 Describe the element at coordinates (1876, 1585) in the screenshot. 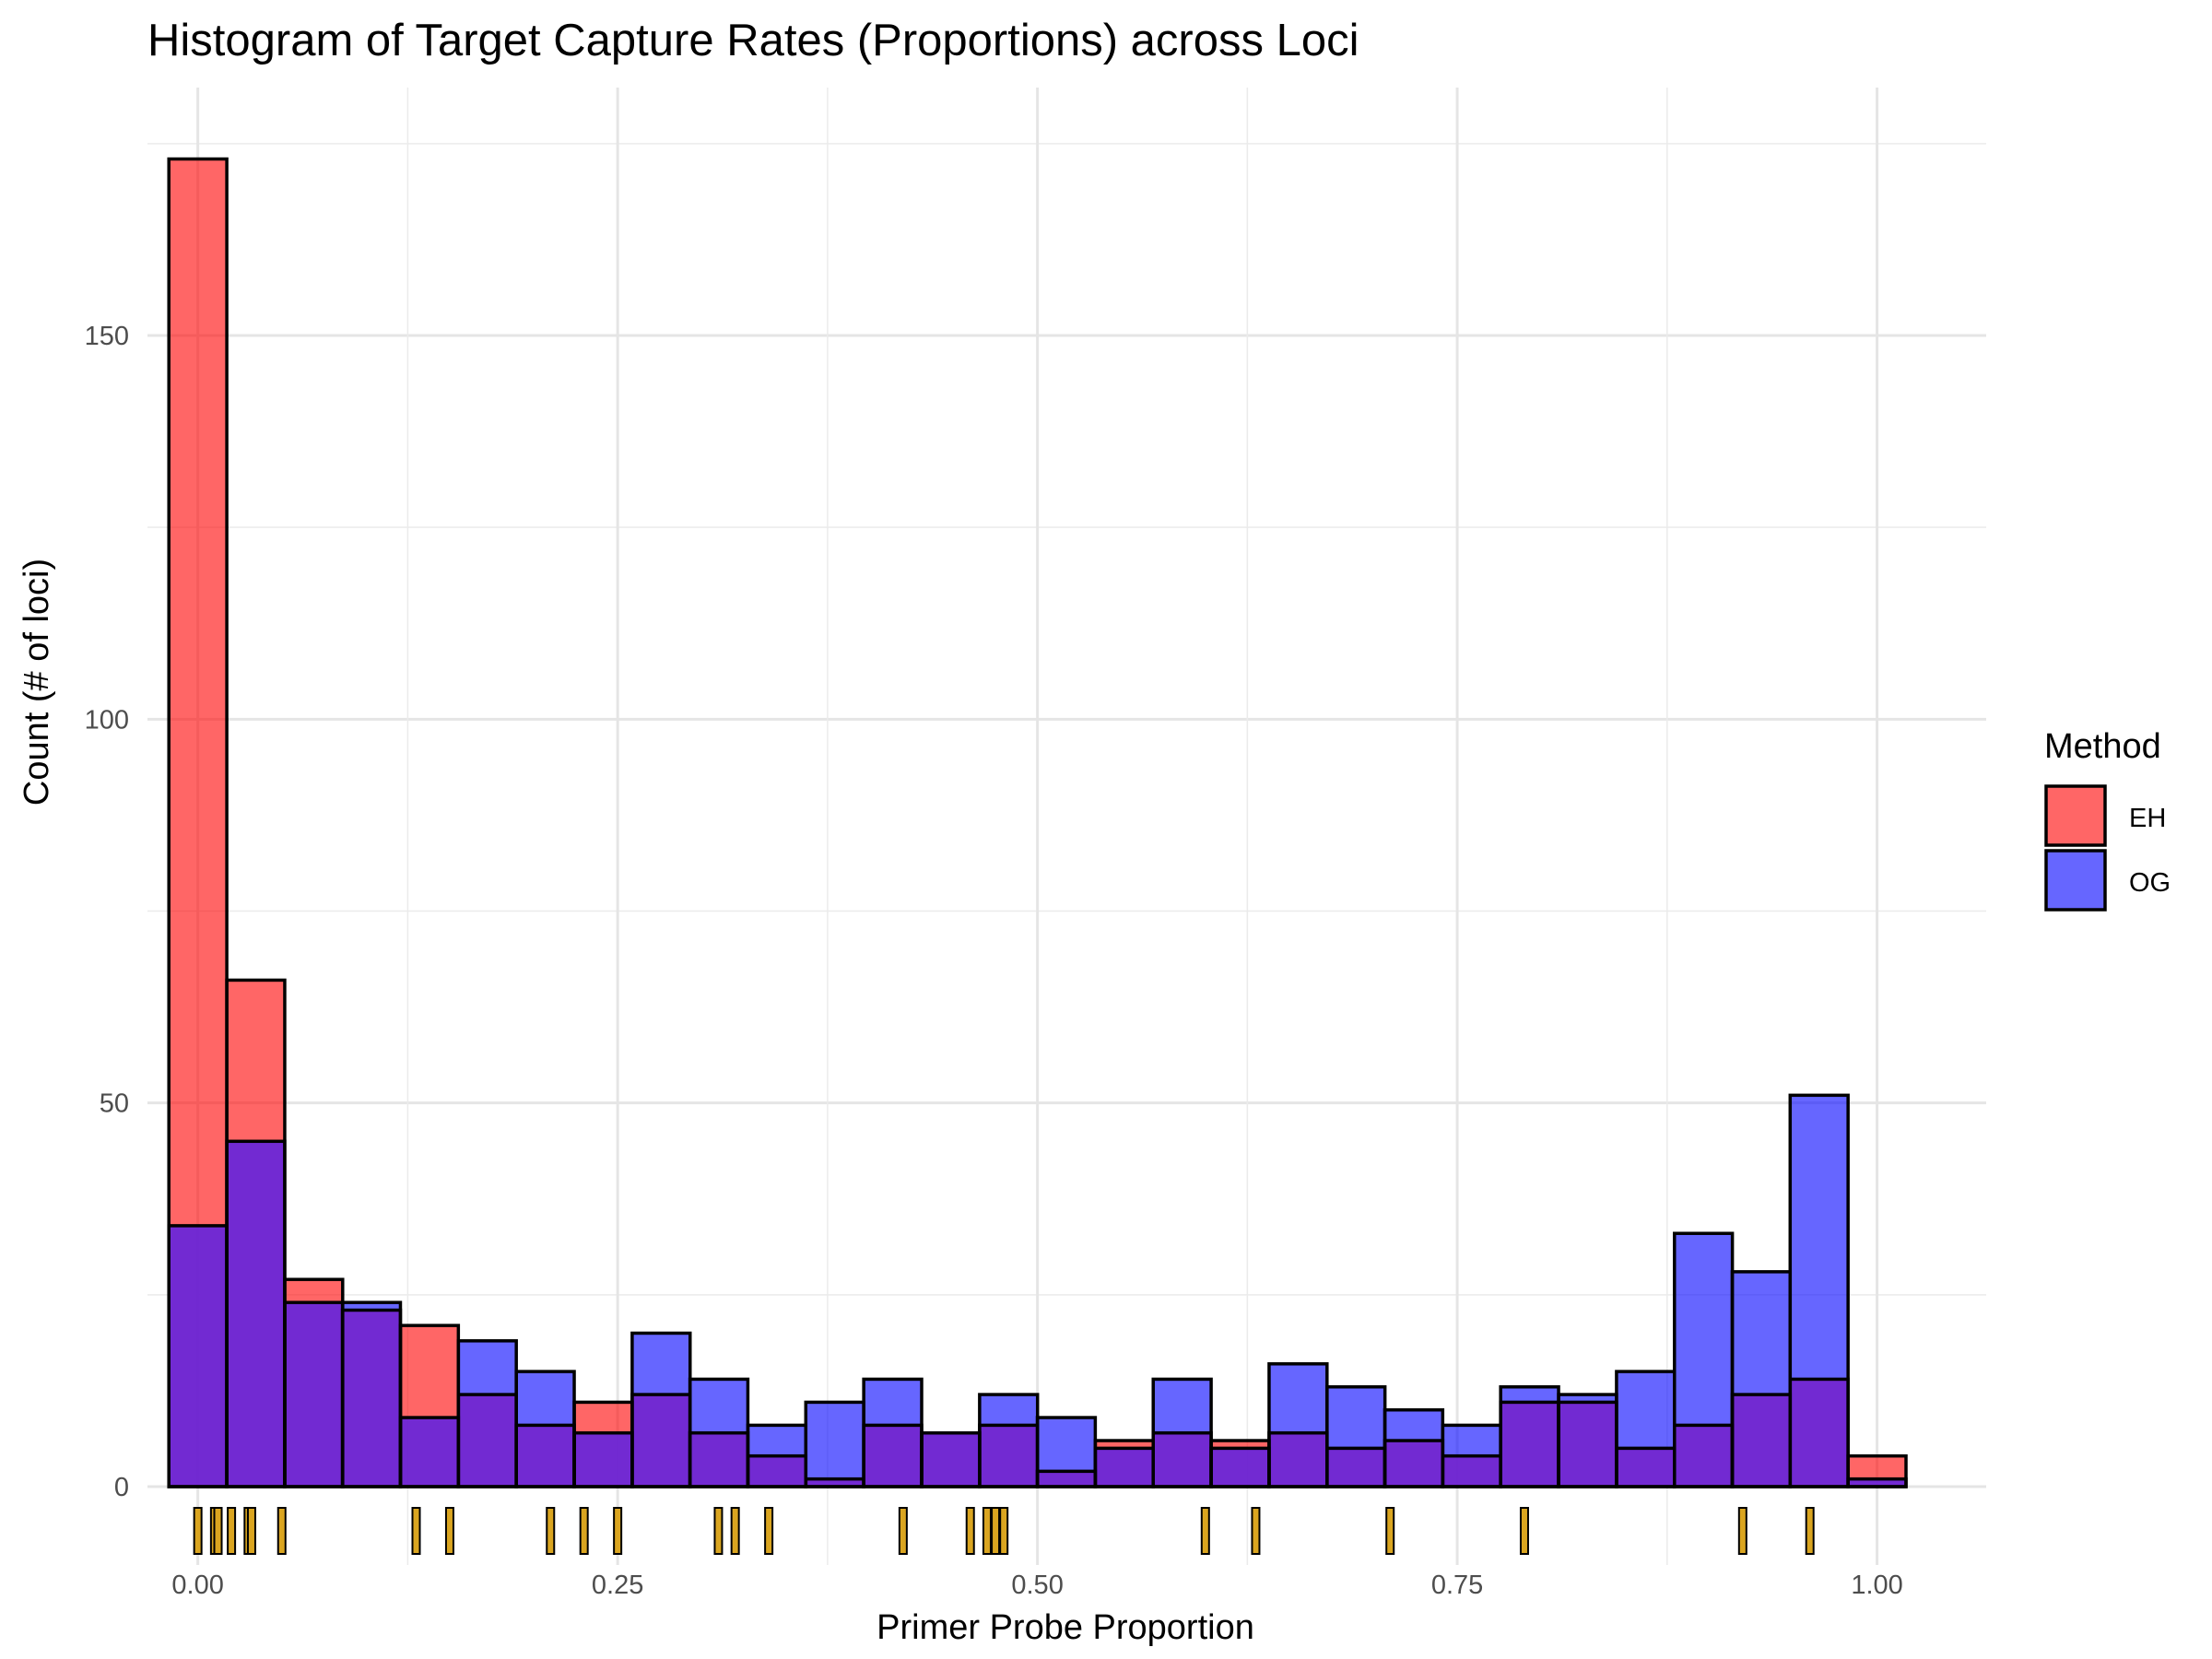

I see `x-tick-label: 1.00` at that location.